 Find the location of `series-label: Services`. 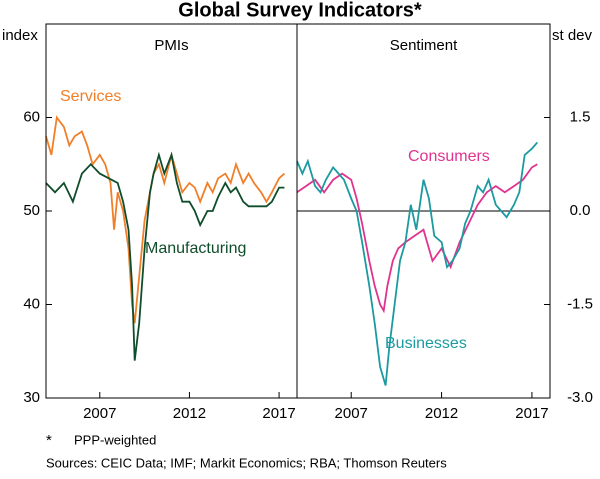

series-label: Services is located at coordinates (90, 96).